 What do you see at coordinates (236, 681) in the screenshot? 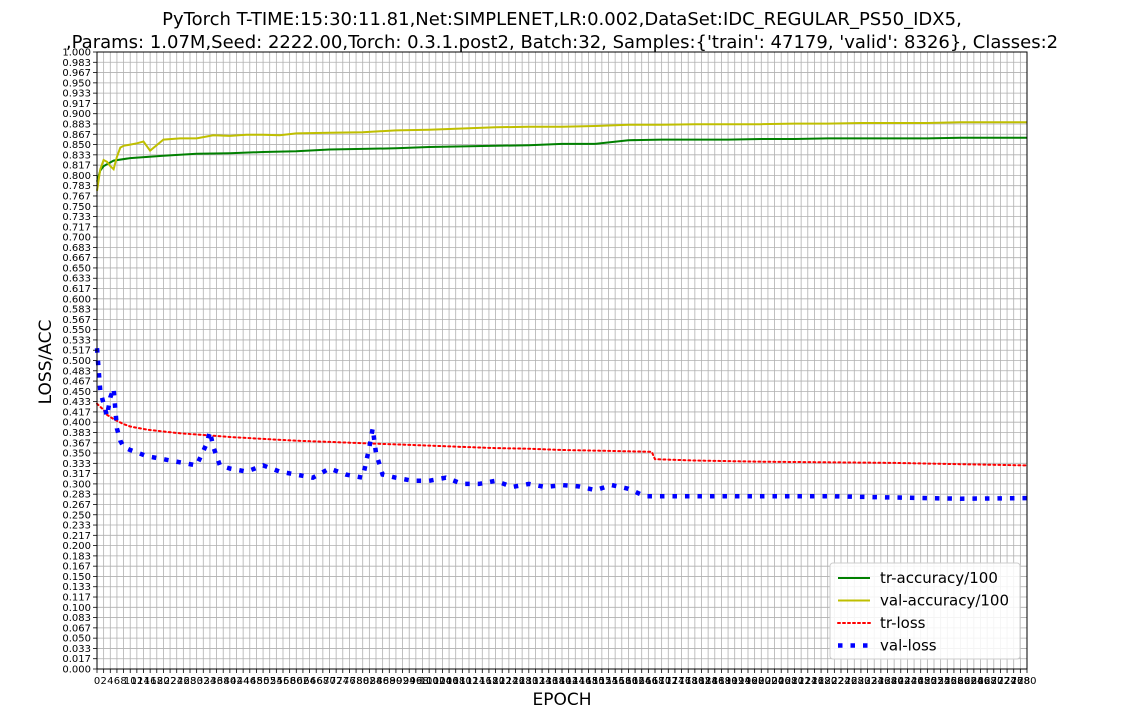
I see `x-tick-label: 42` at bounding box center [236, 681].